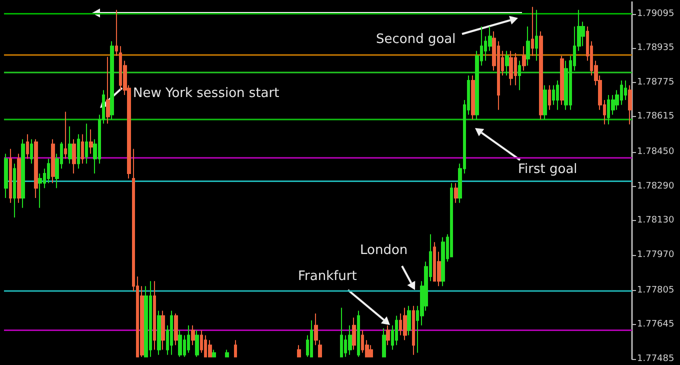 The width and height of the screenshot is (680, 365). Describe the element at coordinates (655, 117) in the screenshot. I see `y-tick-label: 1.78615` at that location.